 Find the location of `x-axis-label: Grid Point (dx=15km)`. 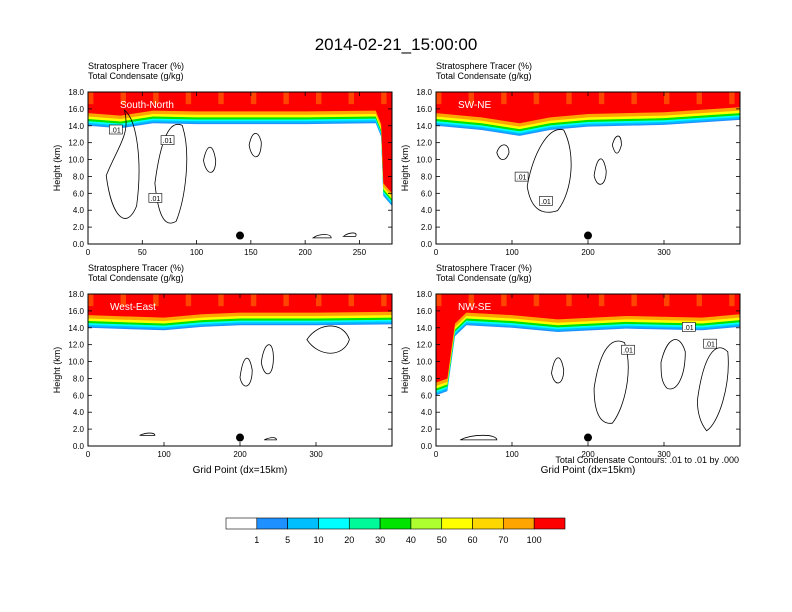

x-axis-label: Grid Point (dx=15km) is located at coordinates (240, 470).